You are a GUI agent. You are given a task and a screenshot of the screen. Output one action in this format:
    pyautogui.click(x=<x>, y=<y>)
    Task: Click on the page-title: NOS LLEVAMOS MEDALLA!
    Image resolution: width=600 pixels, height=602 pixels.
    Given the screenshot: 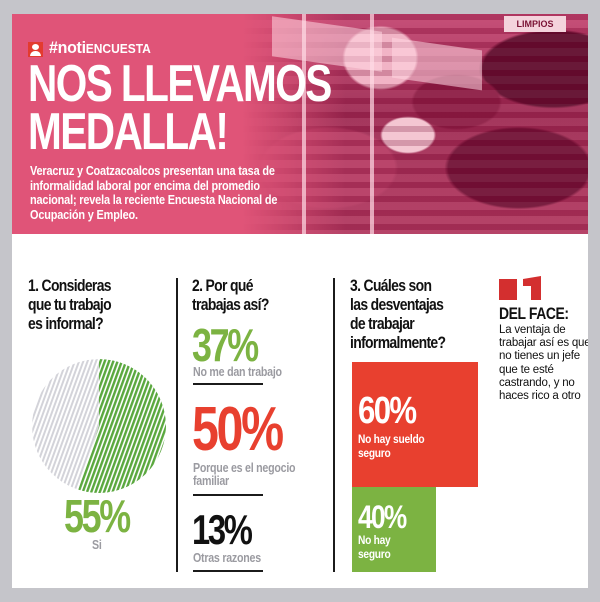 What is the action you would take?
    pyautogui.click(x=180, y=108)
    